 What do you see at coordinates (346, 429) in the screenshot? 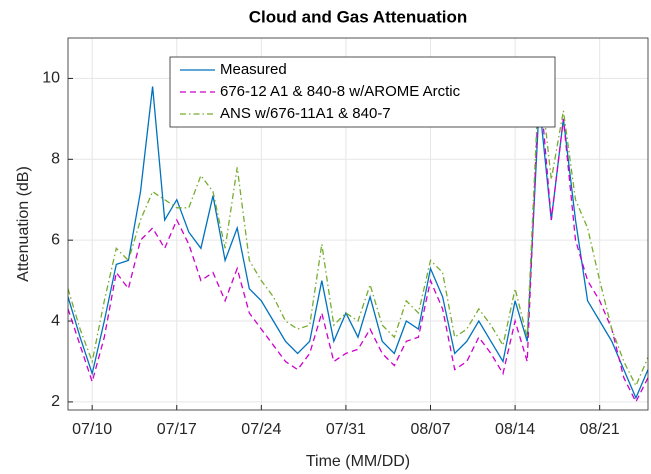
I see `x-tick-label: 07/31` at bounding box center [346, 429].